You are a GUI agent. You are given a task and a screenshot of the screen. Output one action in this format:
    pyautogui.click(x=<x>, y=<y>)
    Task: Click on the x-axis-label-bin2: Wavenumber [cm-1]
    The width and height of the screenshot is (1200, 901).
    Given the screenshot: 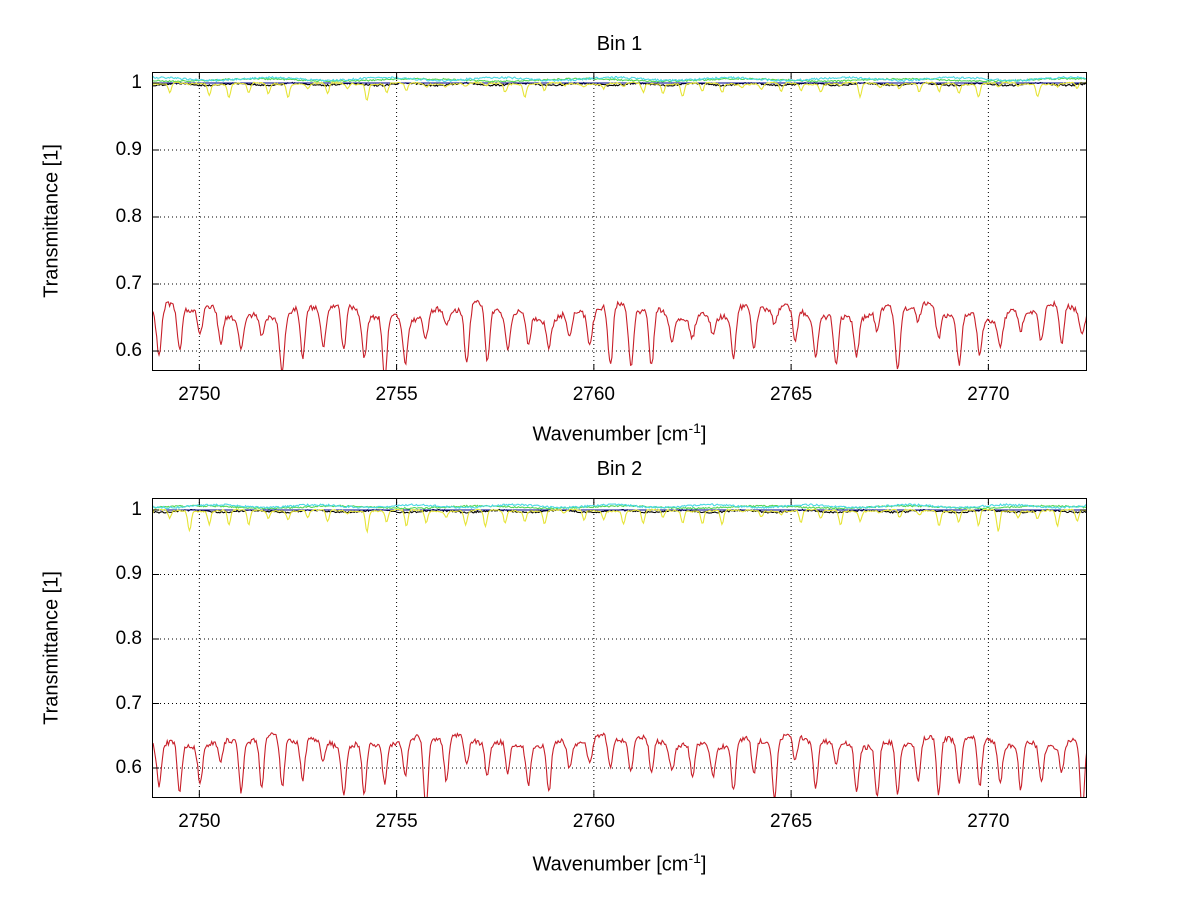 What is the action you would take?
    pyautogui.click(x=619, y=863)
    